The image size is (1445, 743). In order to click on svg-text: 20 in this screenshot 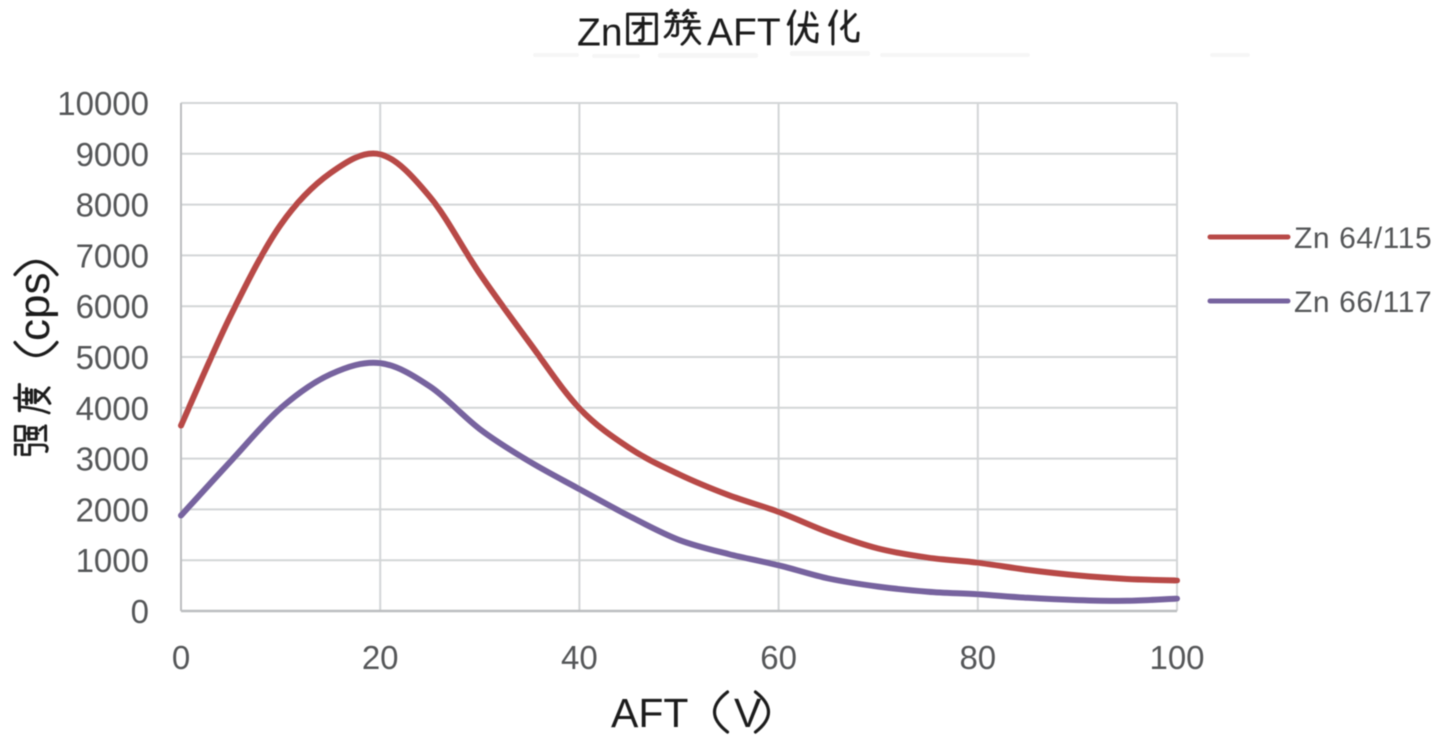, I will do `click(380, 657)`.